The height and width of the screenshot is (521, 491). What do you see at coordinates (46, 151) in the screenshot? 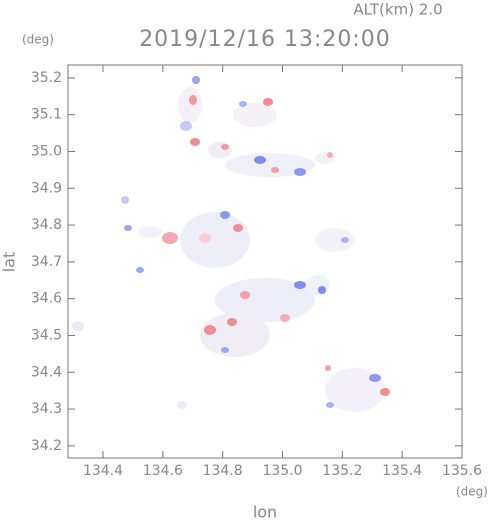
I see `y-tick-label: 35.0` at bounding box center [46, 151].